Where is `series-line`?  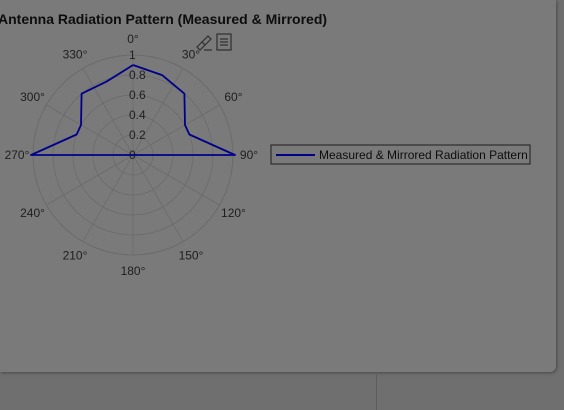
series-line is located at coordinates (133, 110).